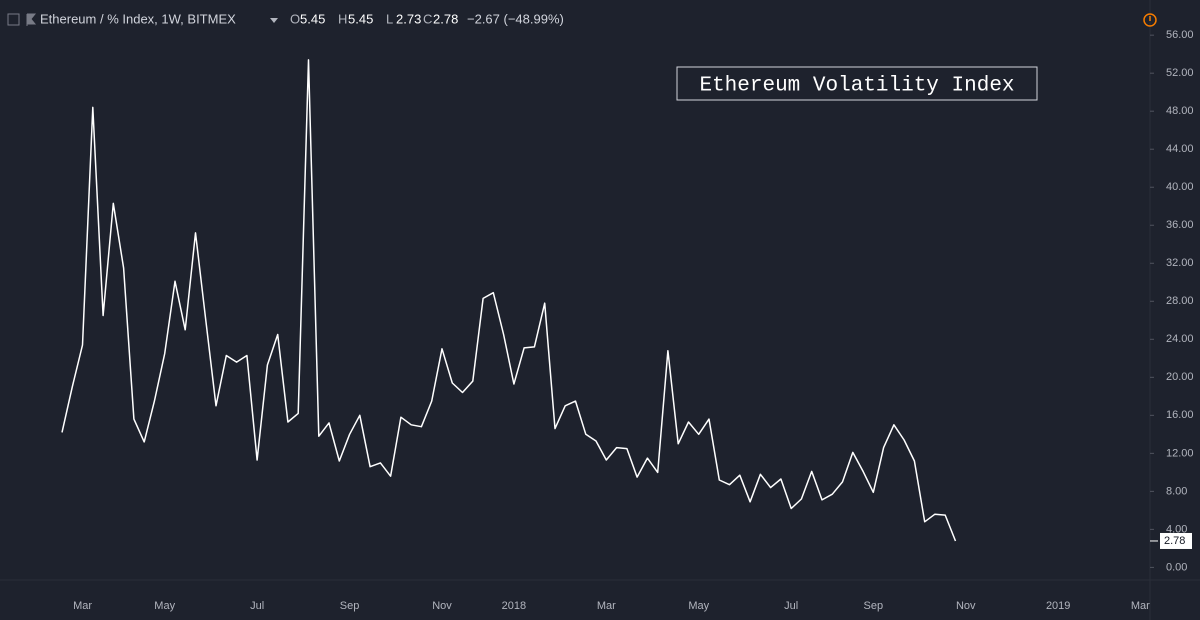 This screenshot has height=620, width=1200. Describe the element at coordinates (342, 18) in the screenshot. I see `ohlc-label: H` at that location.